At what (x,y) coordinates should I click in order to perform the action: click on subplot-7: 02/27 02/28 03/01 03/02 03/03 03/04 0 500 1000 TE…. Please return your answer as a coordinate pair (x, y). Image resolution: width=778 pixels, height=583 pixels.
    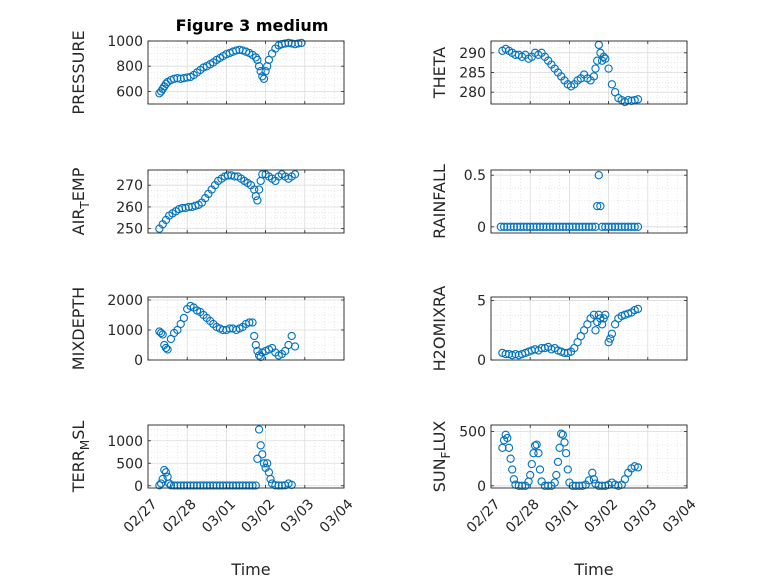
    Looking at the image, I should click on (213, 479).